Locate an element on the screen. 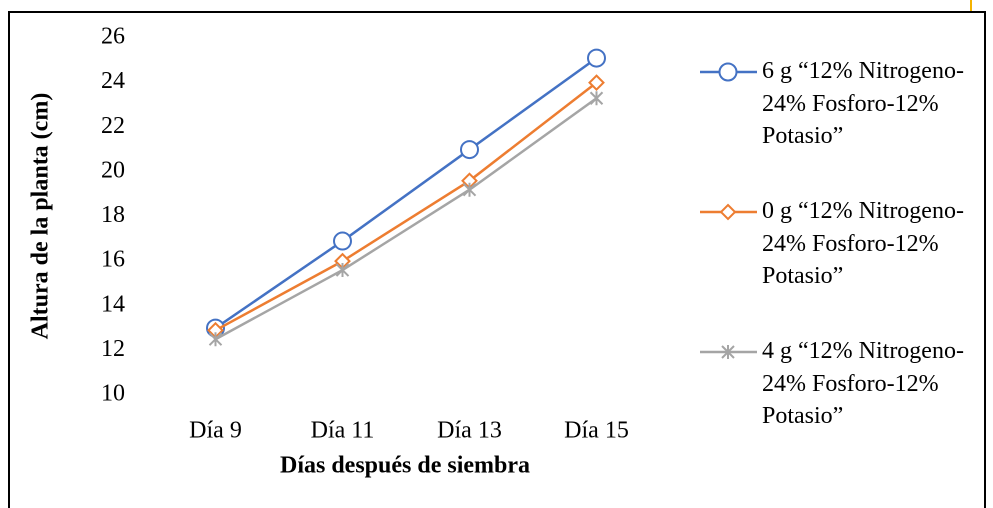 The image size is (993, 508). x-tick-label: Día 13 is located at coordinates (469, 431).